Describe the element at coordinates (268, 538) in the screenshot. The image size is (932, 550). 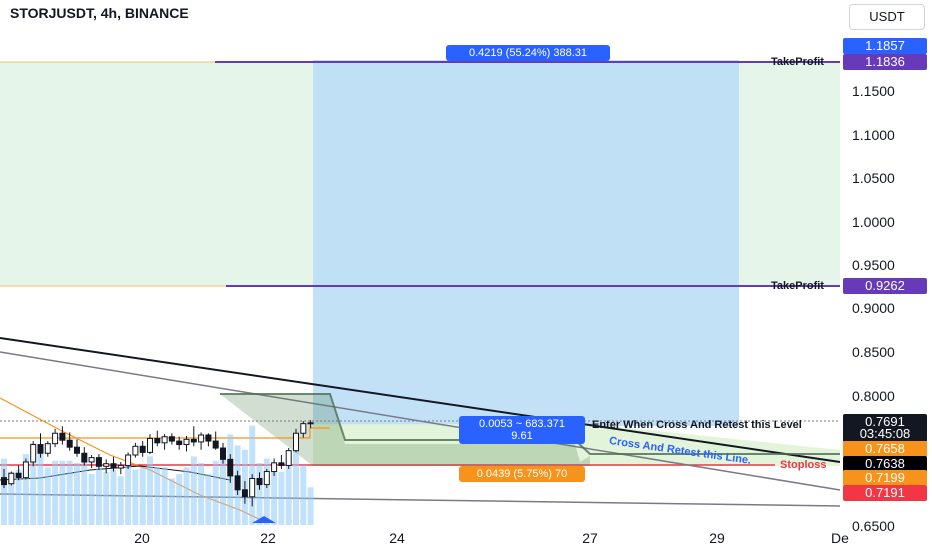
I see `x-tick-label: 22` at that location.